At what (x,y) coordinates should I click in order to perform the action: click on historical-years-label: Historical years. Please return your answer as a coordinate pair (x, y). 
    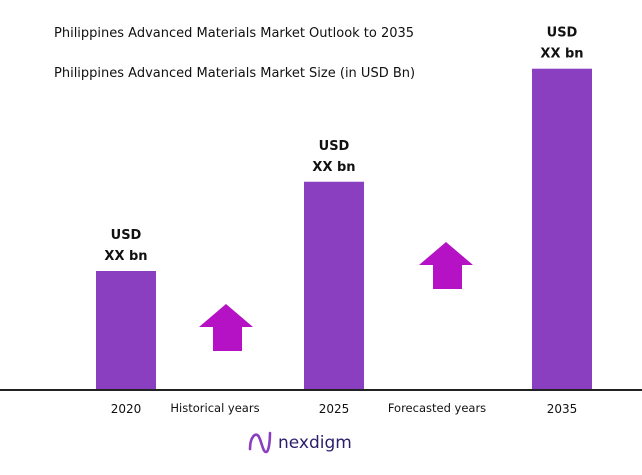
    Looking at the image, I should click on (214, 408).